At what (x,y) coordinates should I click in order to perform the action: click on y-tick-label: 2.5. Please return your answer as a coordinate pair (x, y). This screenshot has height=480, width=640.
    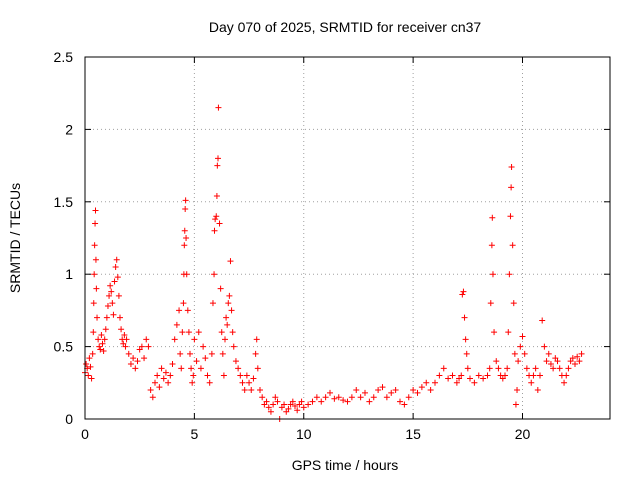
    Looking at the image, I should click on (64, 57).